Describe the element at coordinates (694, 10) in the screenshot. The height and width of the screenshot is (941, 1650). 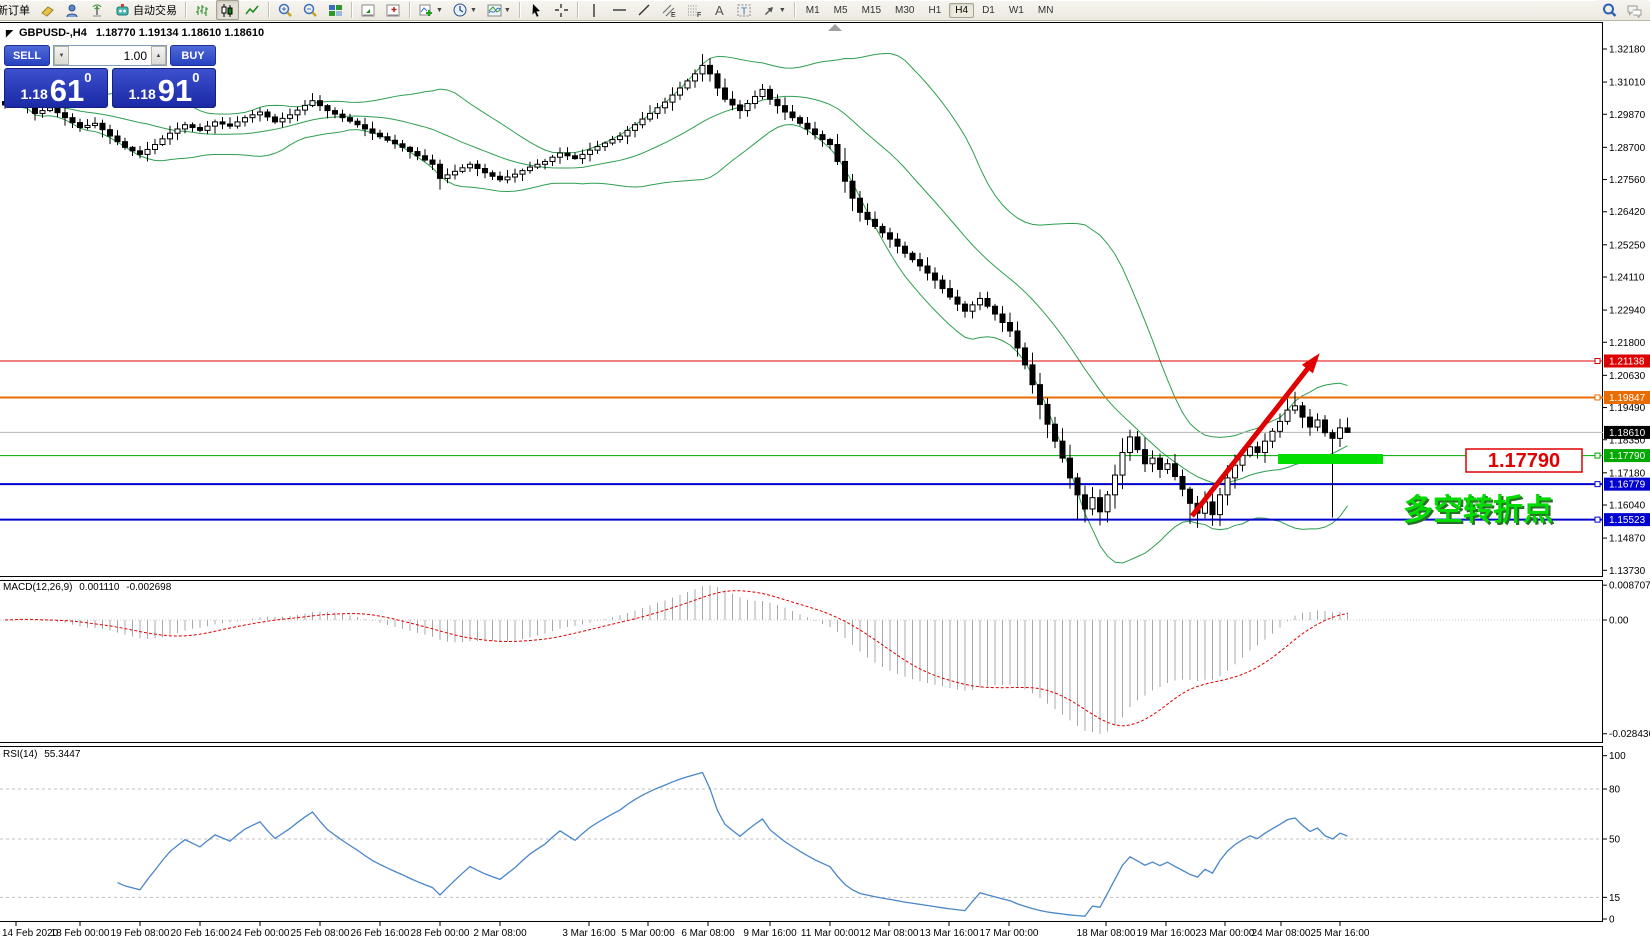
I see `fibonacci-button: F` at that location.